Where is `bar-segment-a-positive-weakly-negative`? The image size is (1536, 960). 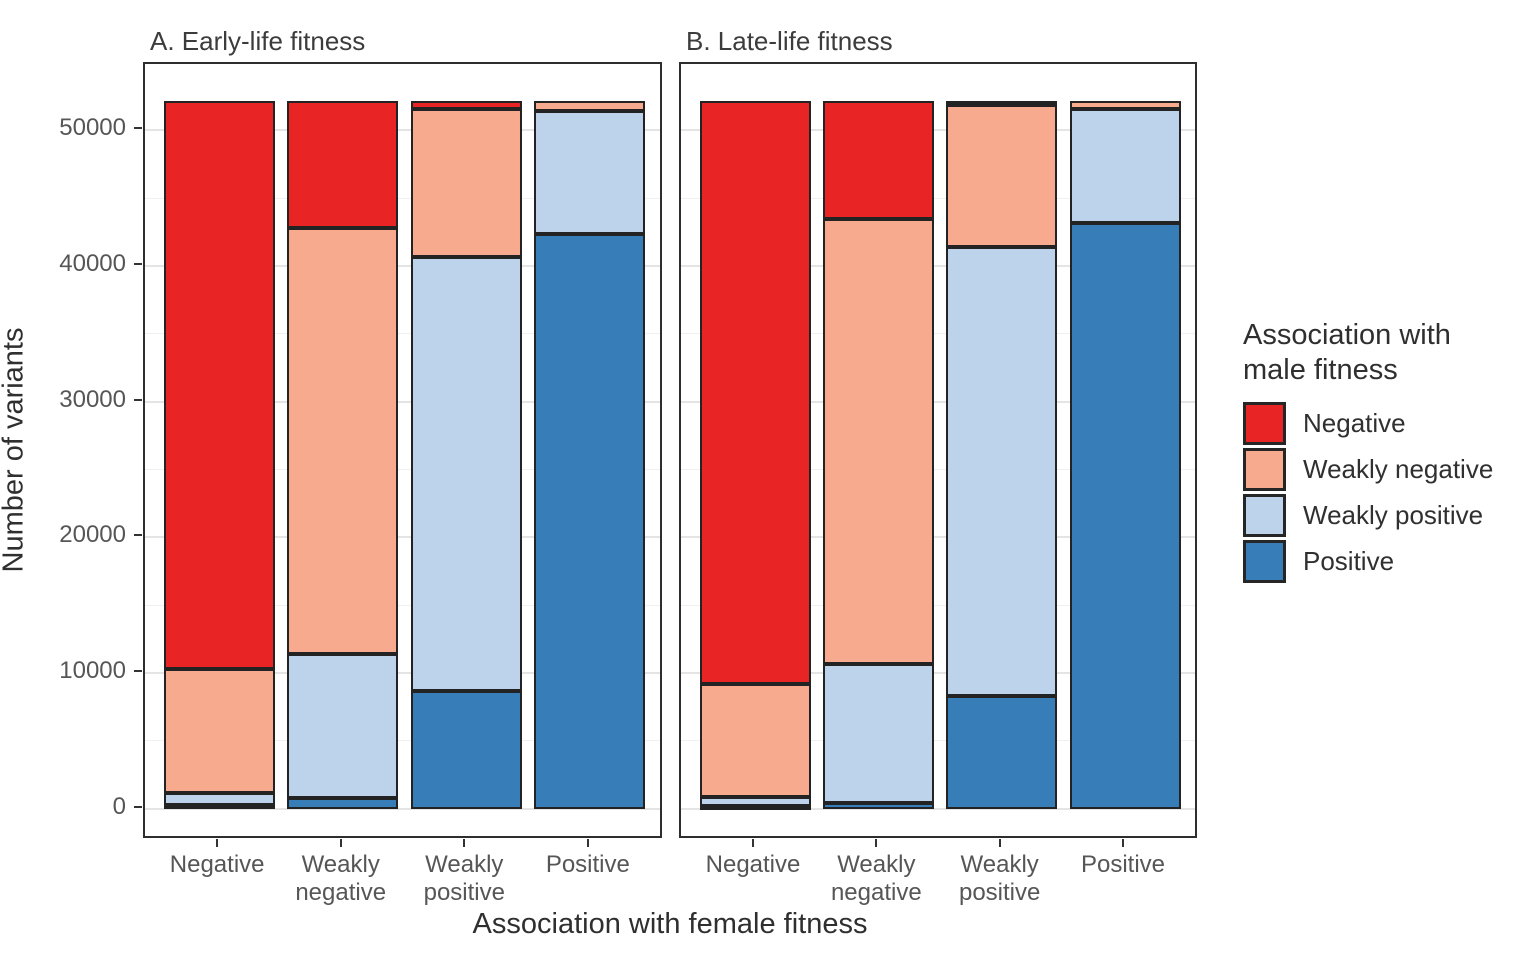
bar-segment-a-positive-weakly-negative is located at coordinates (590, 106).